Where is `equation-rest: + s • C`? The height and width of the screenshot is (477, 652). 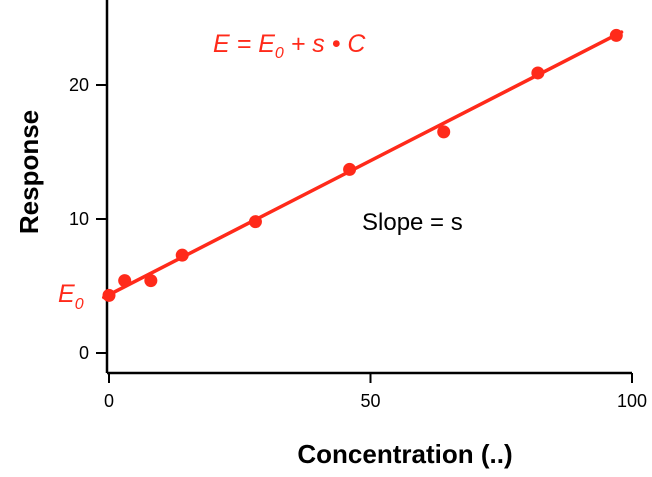 equation-rest: + s • C is located at coordinates (325, 44).